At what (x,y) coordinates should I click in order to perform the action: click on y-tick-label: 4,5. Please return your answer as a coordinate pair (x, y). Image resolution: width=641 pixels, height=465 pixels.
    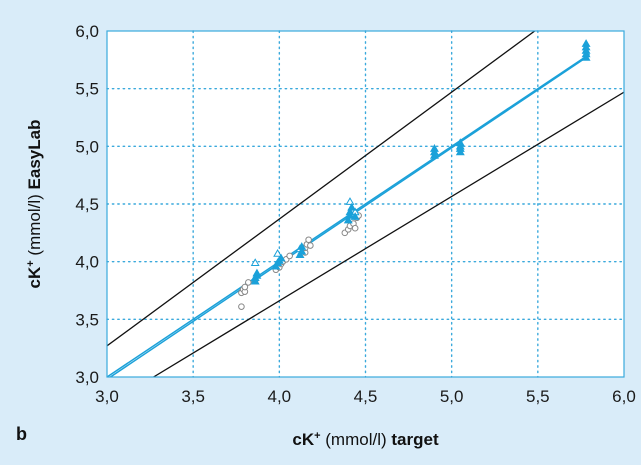
    Looking at the image, I should click on (87, 204).